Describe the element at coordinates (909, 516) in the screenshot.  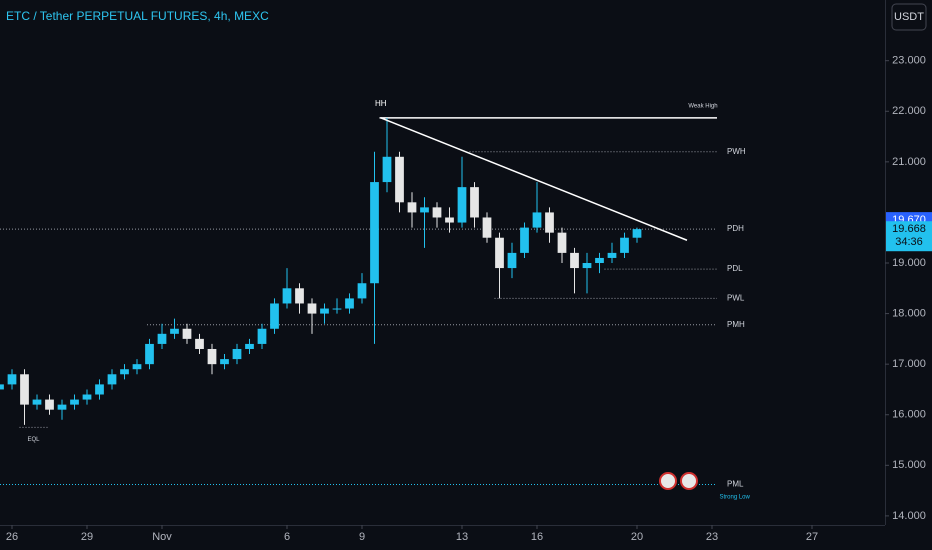
I see `y-tick-label: 14.000` at that location.